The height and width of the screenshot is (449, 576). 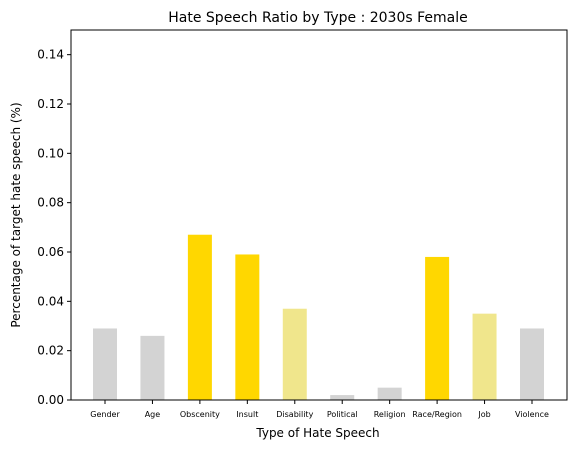 What do you see at coordinates (200, 414) in the screenshot?
I see `x-tick-label: Obscenity` at bounding box center [200, 414].